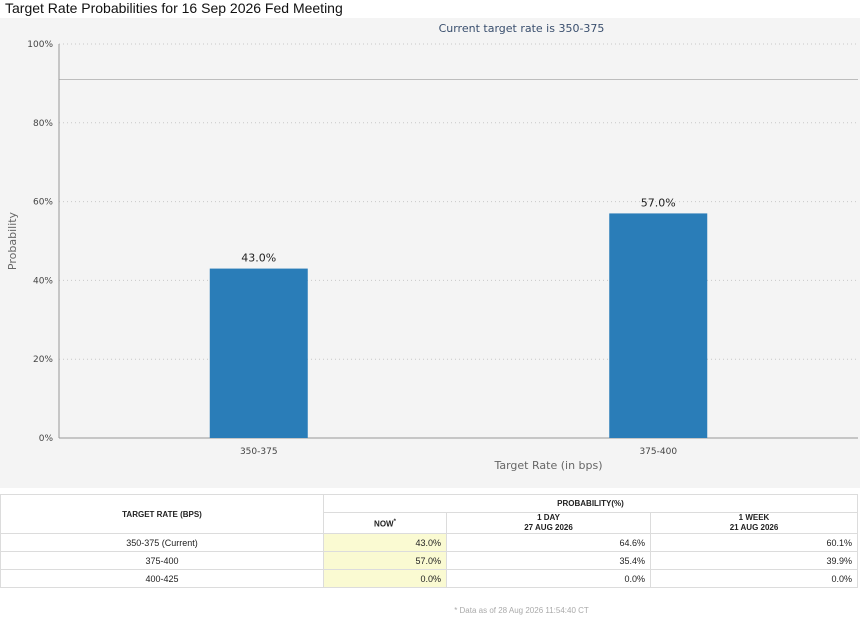 This screenshot has width=860, height=620. What do you see at coordinates (162, 542) in the screenshot?
I see `rate-cell: 350-375 (Current)` at bounding box center [162, 542].